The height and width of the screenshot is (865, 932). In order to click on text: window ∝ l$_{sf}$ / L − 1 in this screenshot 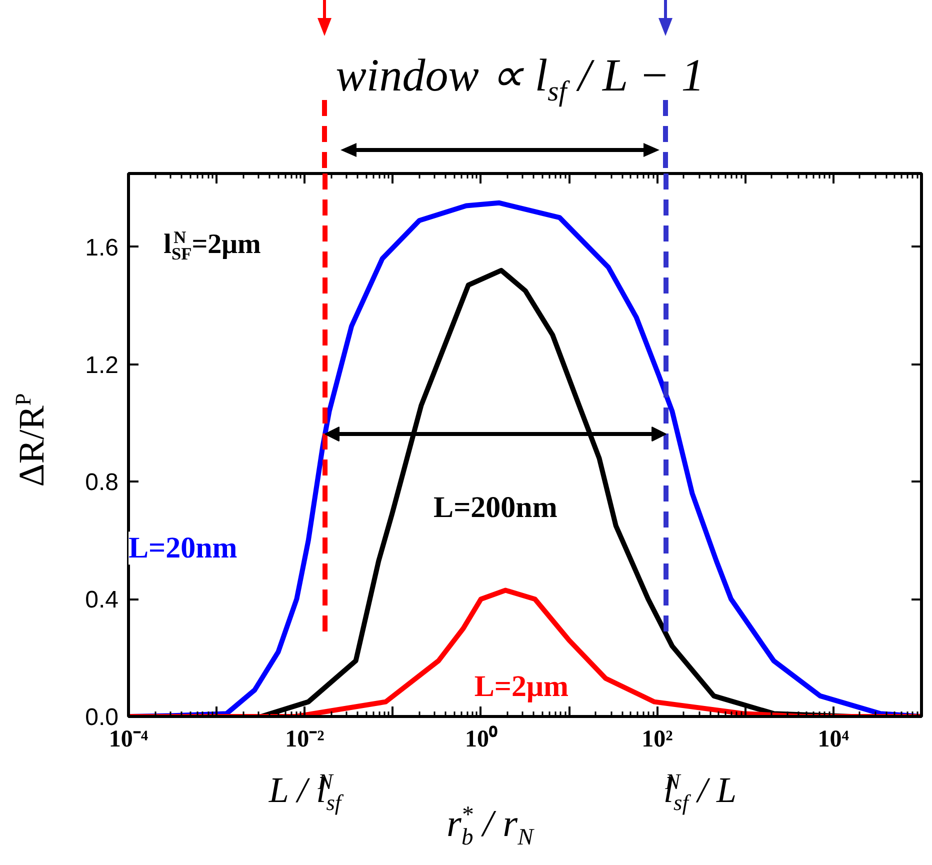, I will do `click(520, 79)`.